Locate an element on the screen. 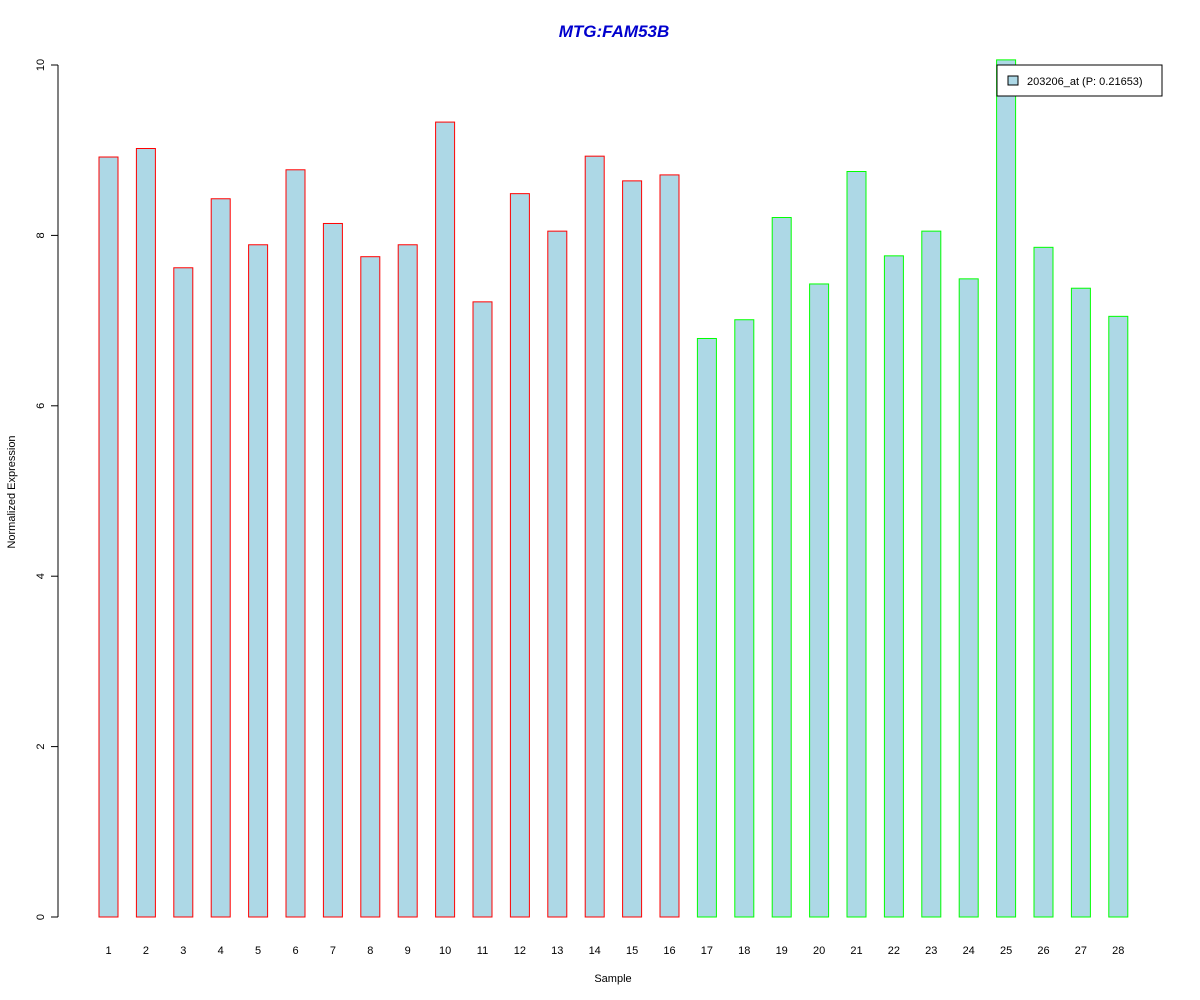 The height and width of the screenshot is (1000, 1200). x-tick-label: 20 is located at coordinates (819, 951).